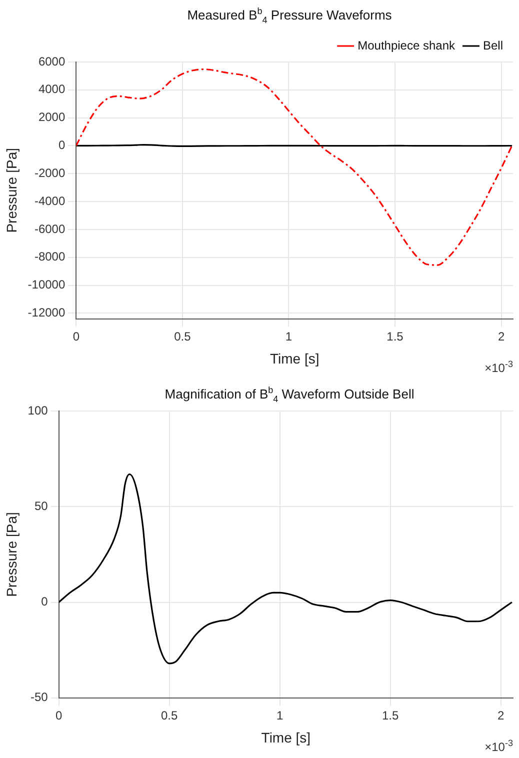 The image size is (519, 758). What do you see at coordinates (407, 45) in the screenshot?
I see `legend-label: Mouthpiece shank` at bounding box center [407, 45].